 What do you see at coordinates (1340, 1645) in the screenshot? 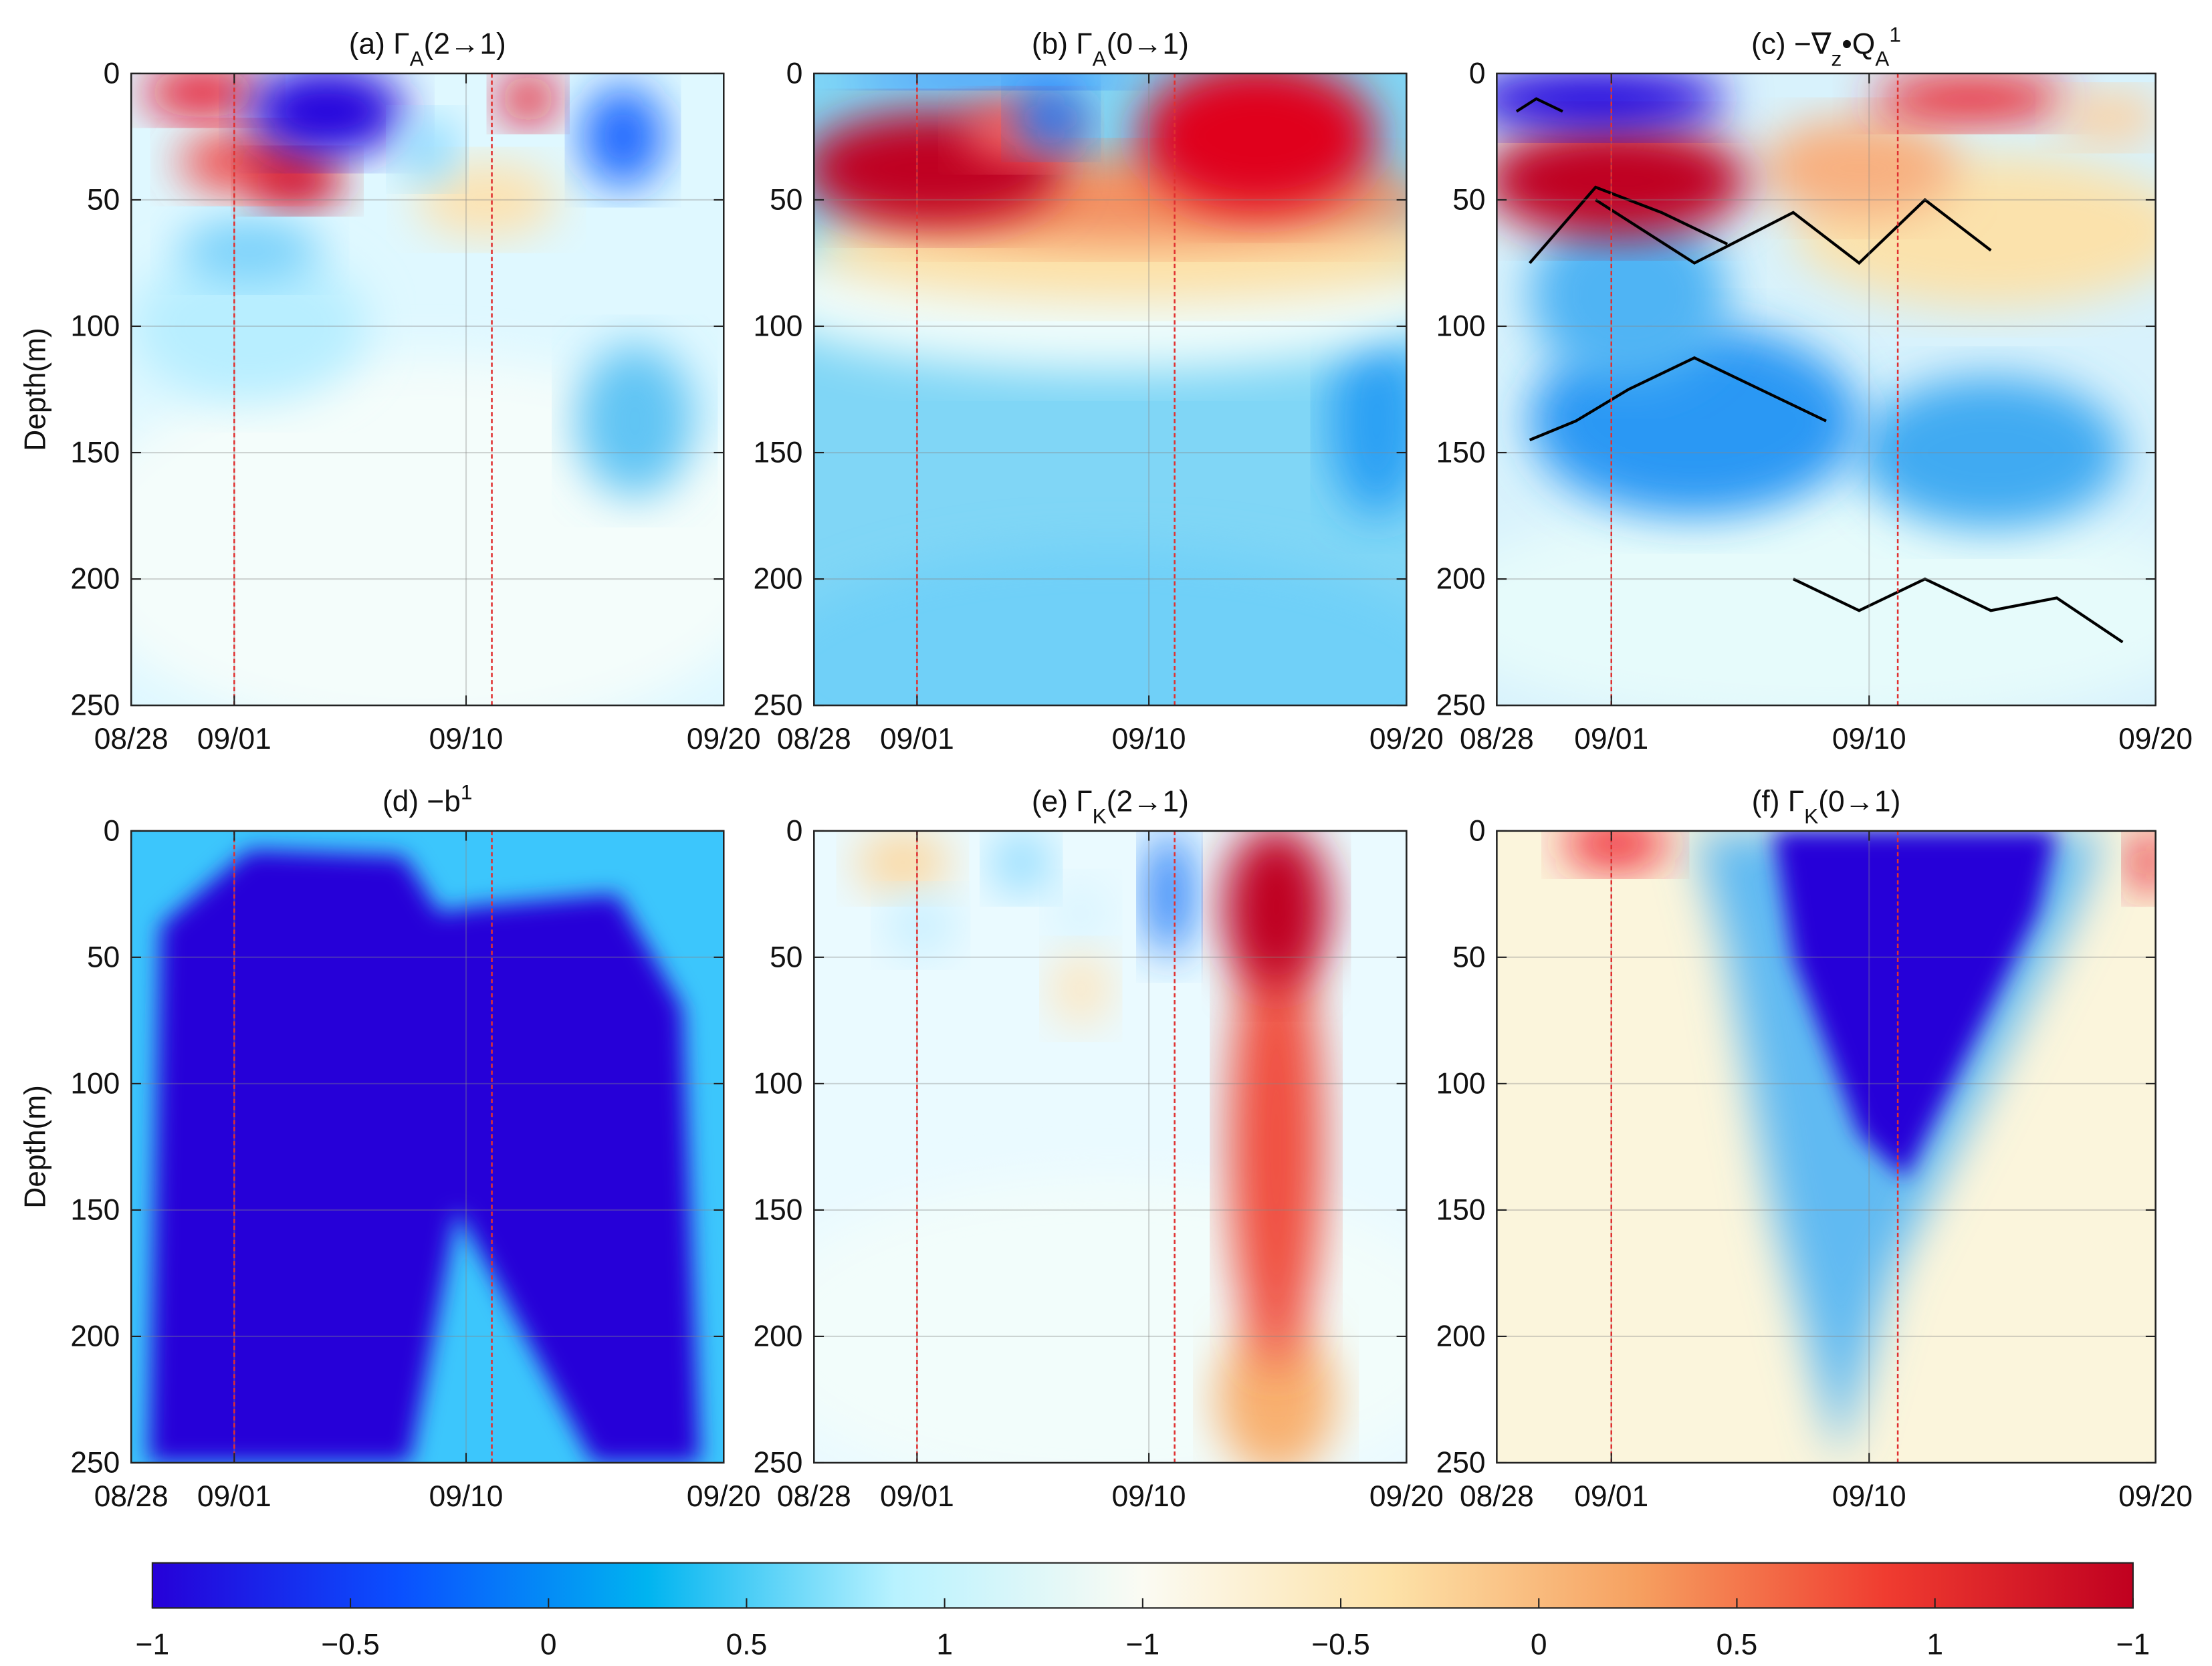
I see `colorbar-tick-label: −0.5` at bounding box center [1340, 1645].